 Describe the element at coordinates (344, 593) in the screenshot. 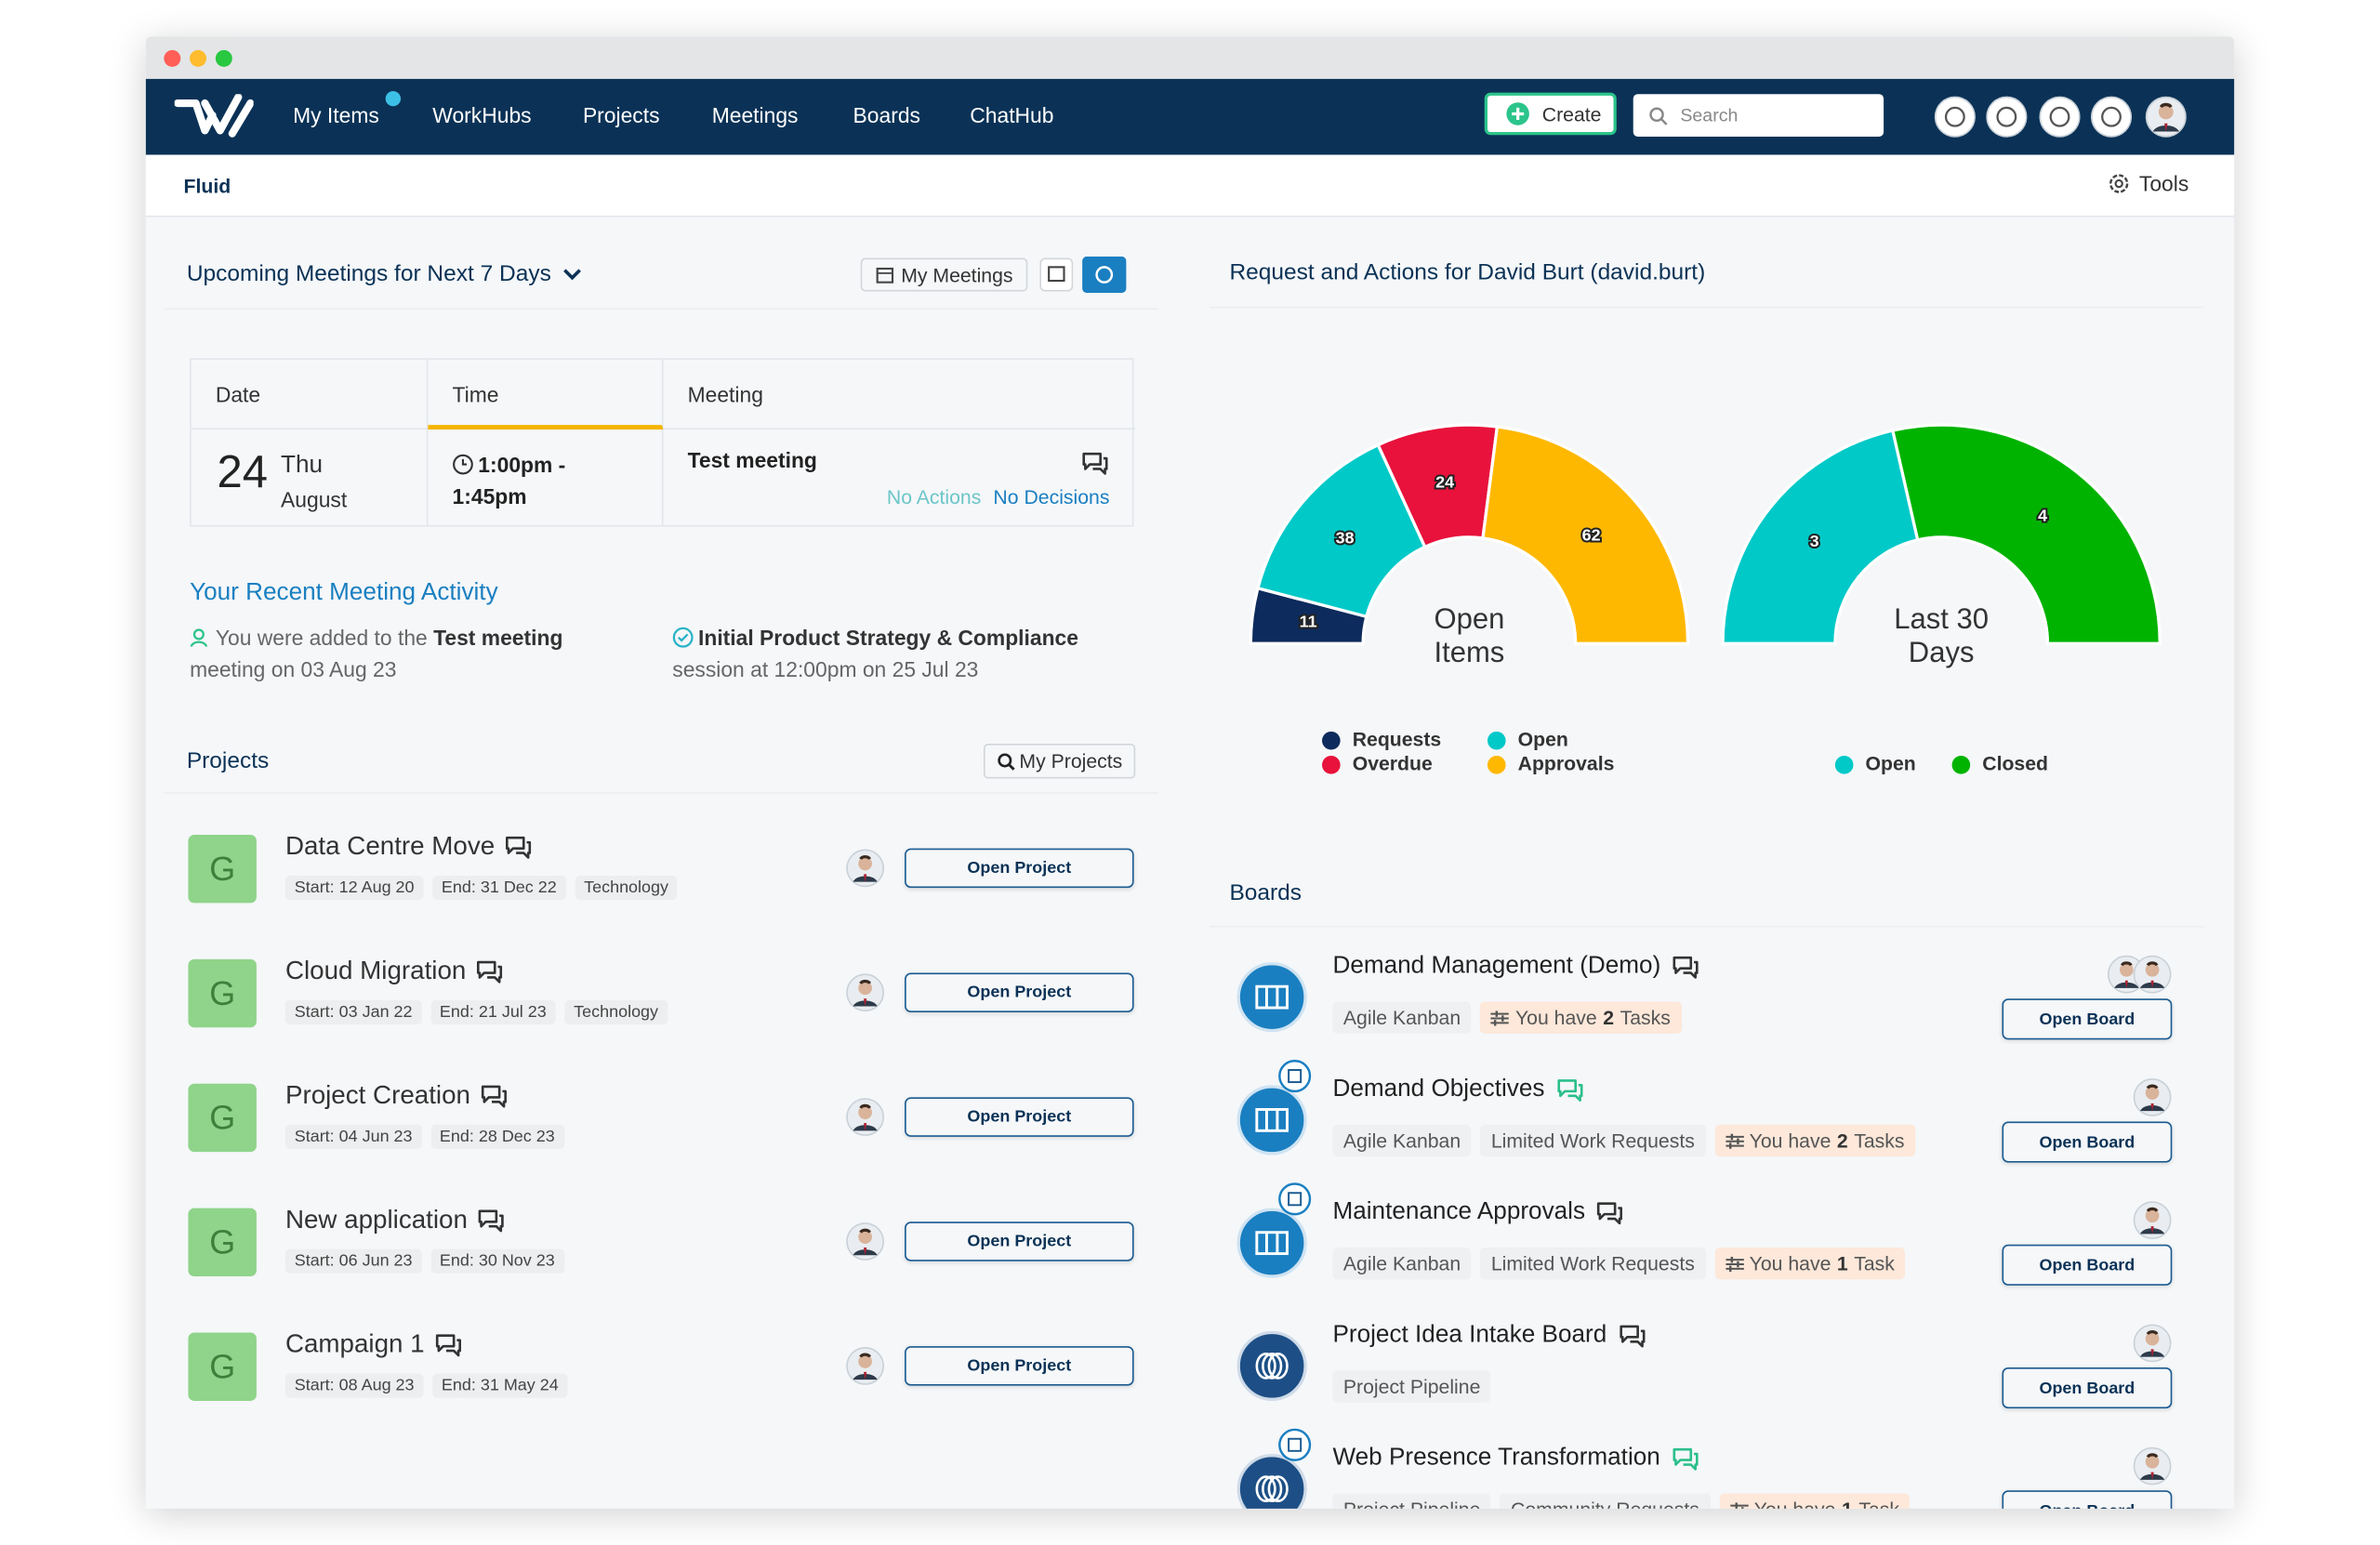

I see `activity-title: Your Recent Meeting Activity` at that location.